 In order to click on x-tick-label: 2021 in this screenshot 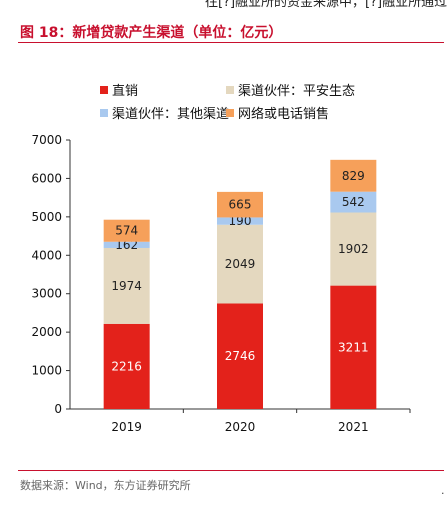, I will do `click(353, 427)`.